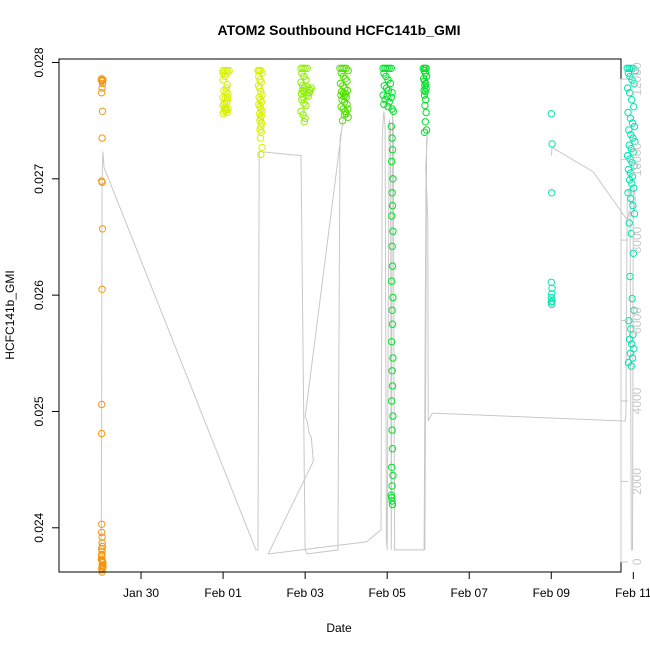 This screenshot has height=650, width=650. What do you see at coordinates (637, 160) in the screenshot?
I see `y2-tick-label: 10000` at bounding box center [637, 160].